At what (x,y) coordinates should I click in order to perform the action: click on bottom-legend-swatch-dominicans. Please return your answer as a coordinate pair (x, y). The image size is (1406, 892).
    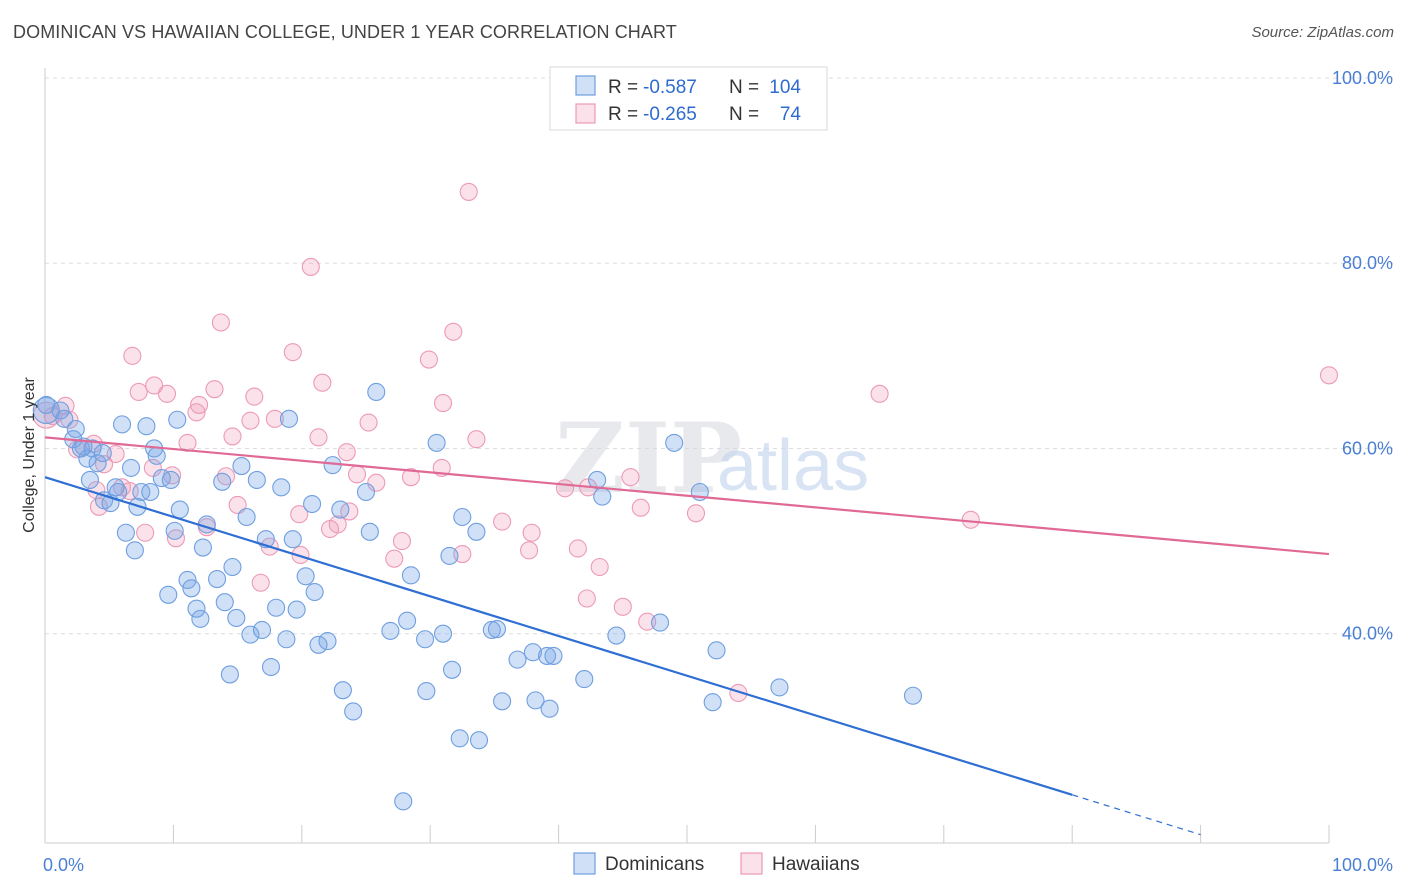
    Looking at the image, I should click on (584, 863).